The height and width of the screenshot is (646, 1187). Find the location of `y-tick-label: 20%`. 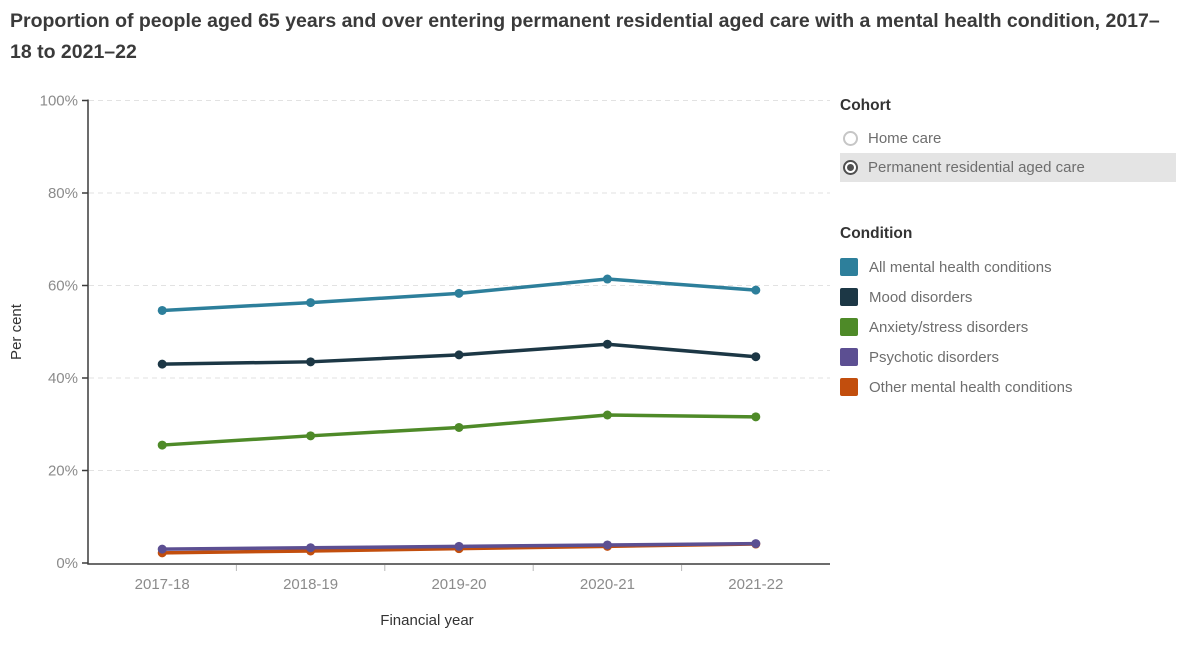

y-tick-label: 20% is located at coordinates (63, 471).